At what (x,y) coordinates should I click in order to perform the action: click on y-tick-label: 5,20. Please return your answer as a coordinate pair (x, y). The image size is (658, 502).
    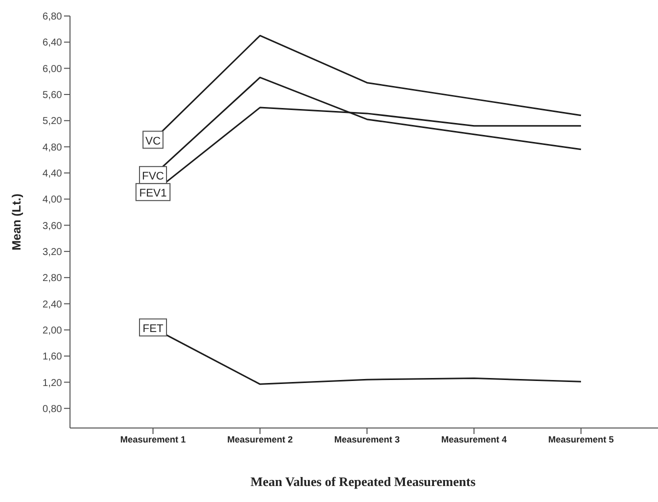
    Looking at the image, I should click on (52, 122).